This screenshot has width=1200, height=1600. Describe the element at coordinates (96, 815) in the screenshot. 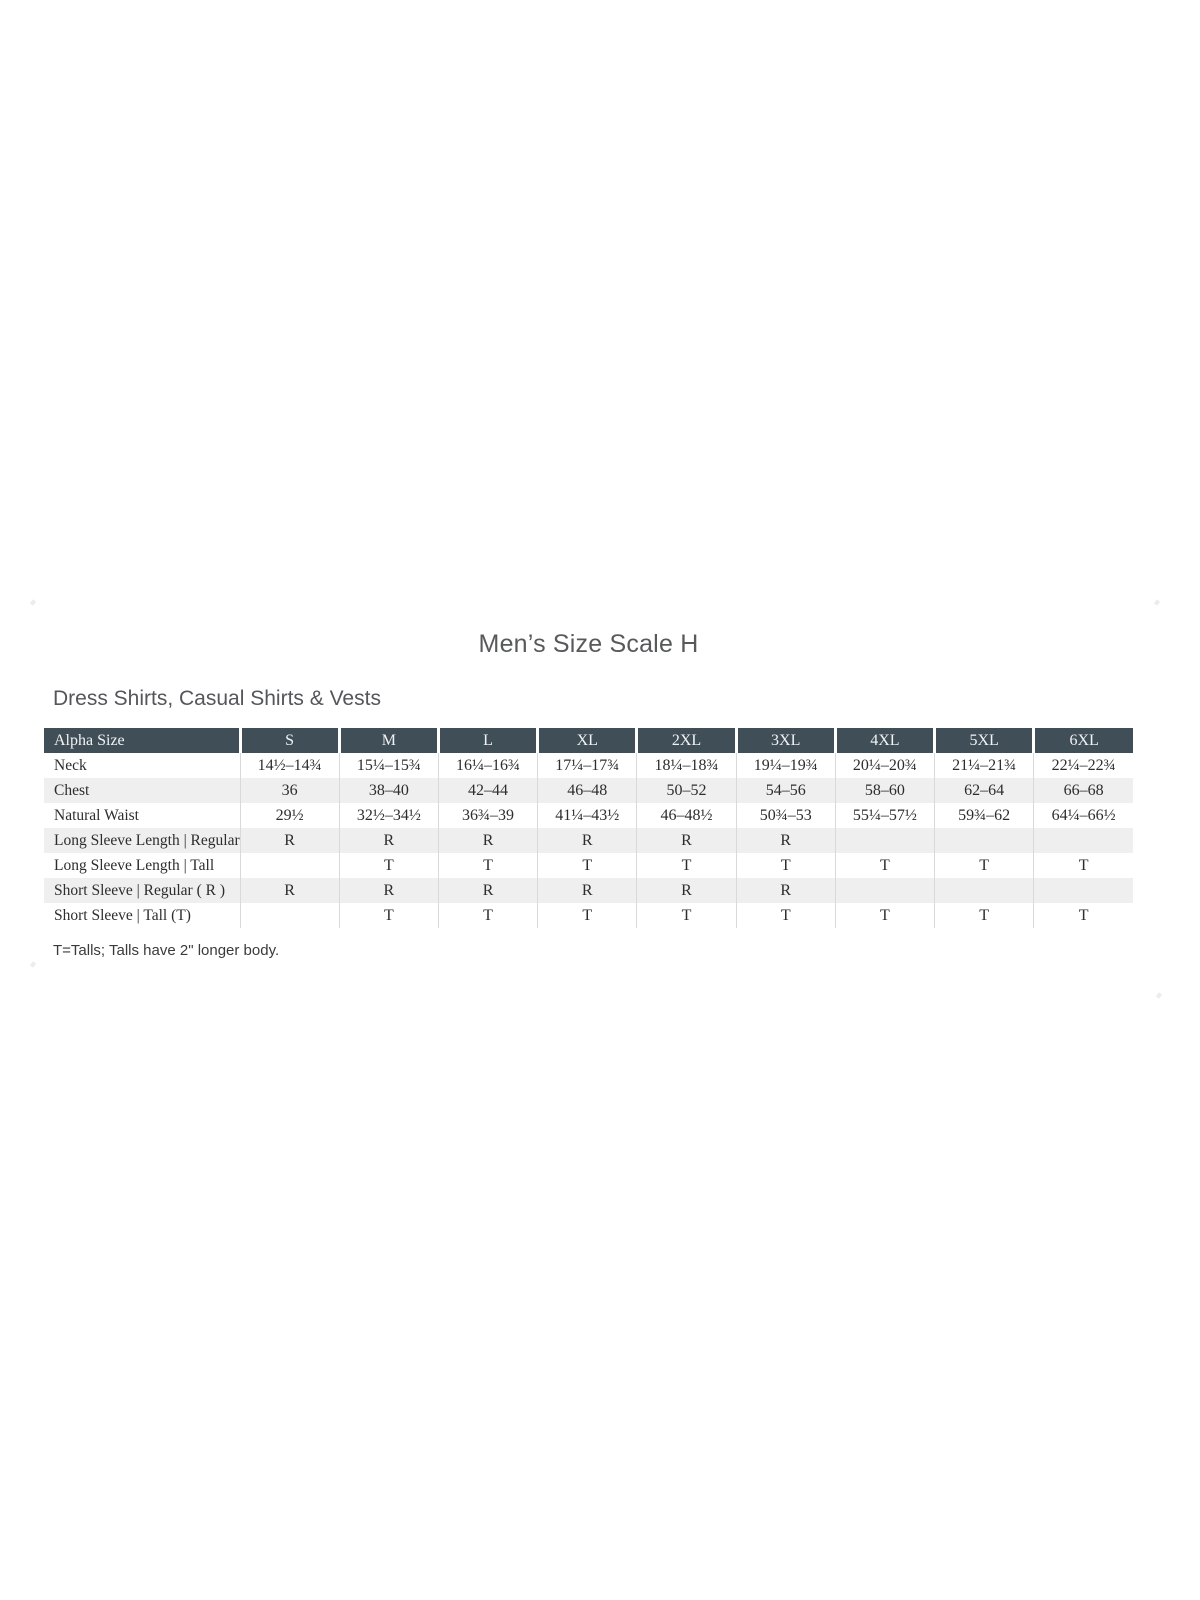

I see `row-label: Natural Waist` at that location.